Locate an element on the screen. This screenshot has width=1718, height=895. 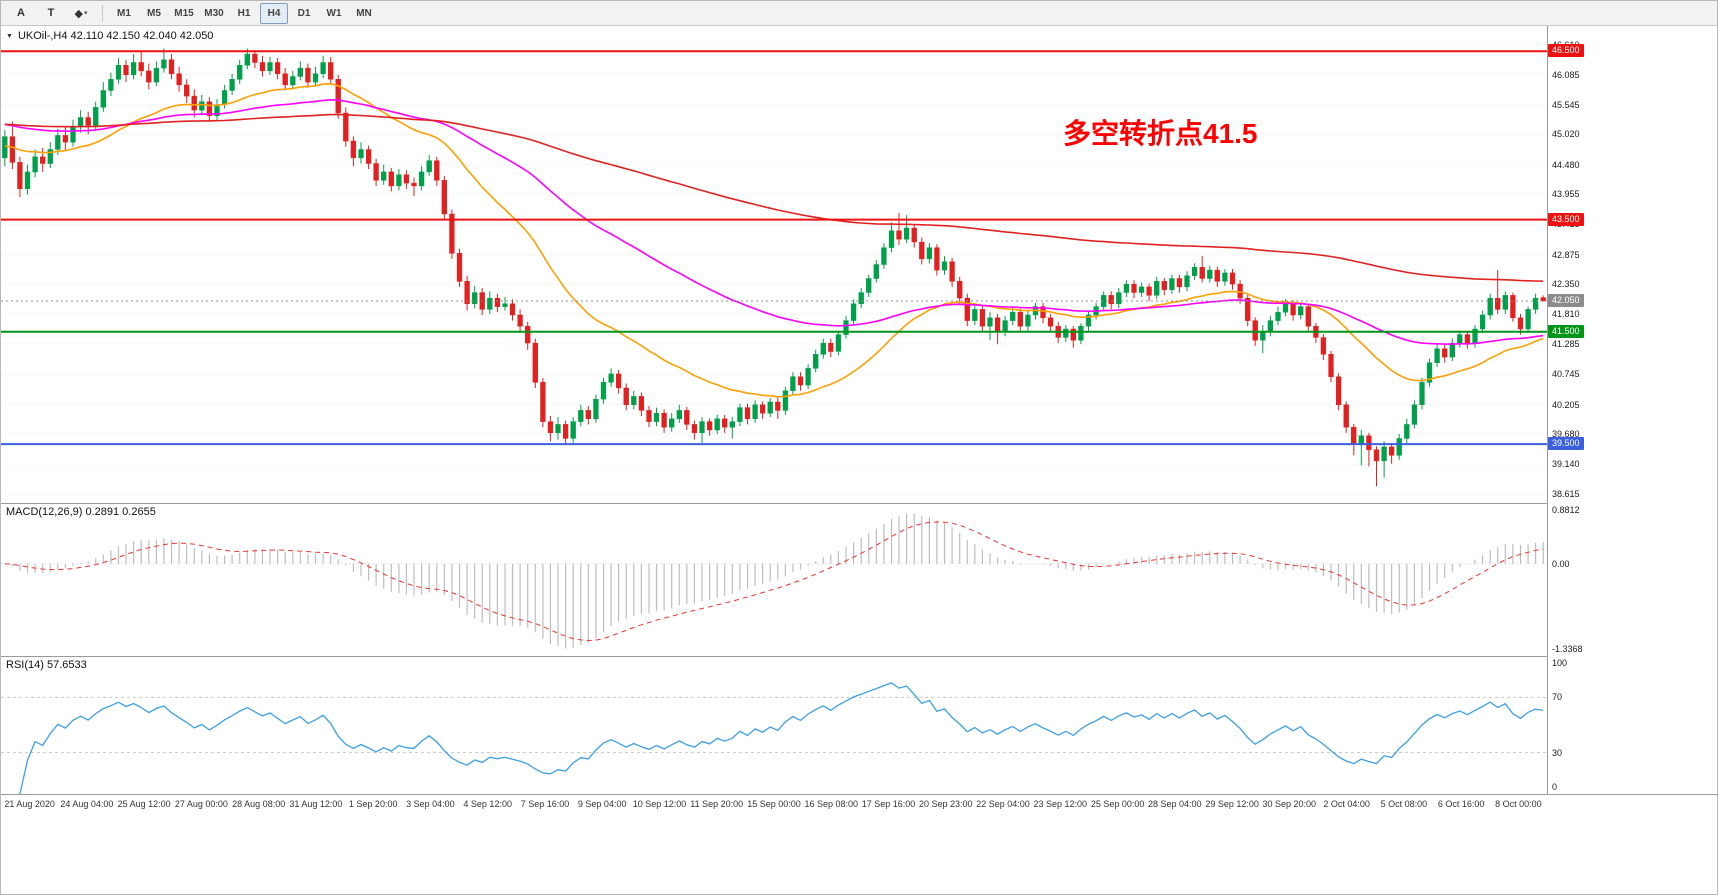
time-label: 7 Sep 16:00 is located at coordinates (545, 804).